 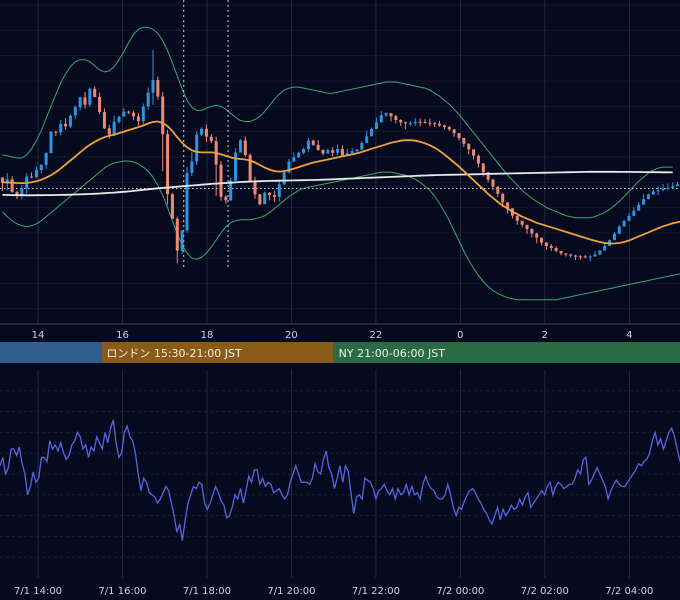 I want to click on session-bar: ロンドン 15:30-21:00 JST NY 21:00-06:00 JST, so click(x=340, y=352).